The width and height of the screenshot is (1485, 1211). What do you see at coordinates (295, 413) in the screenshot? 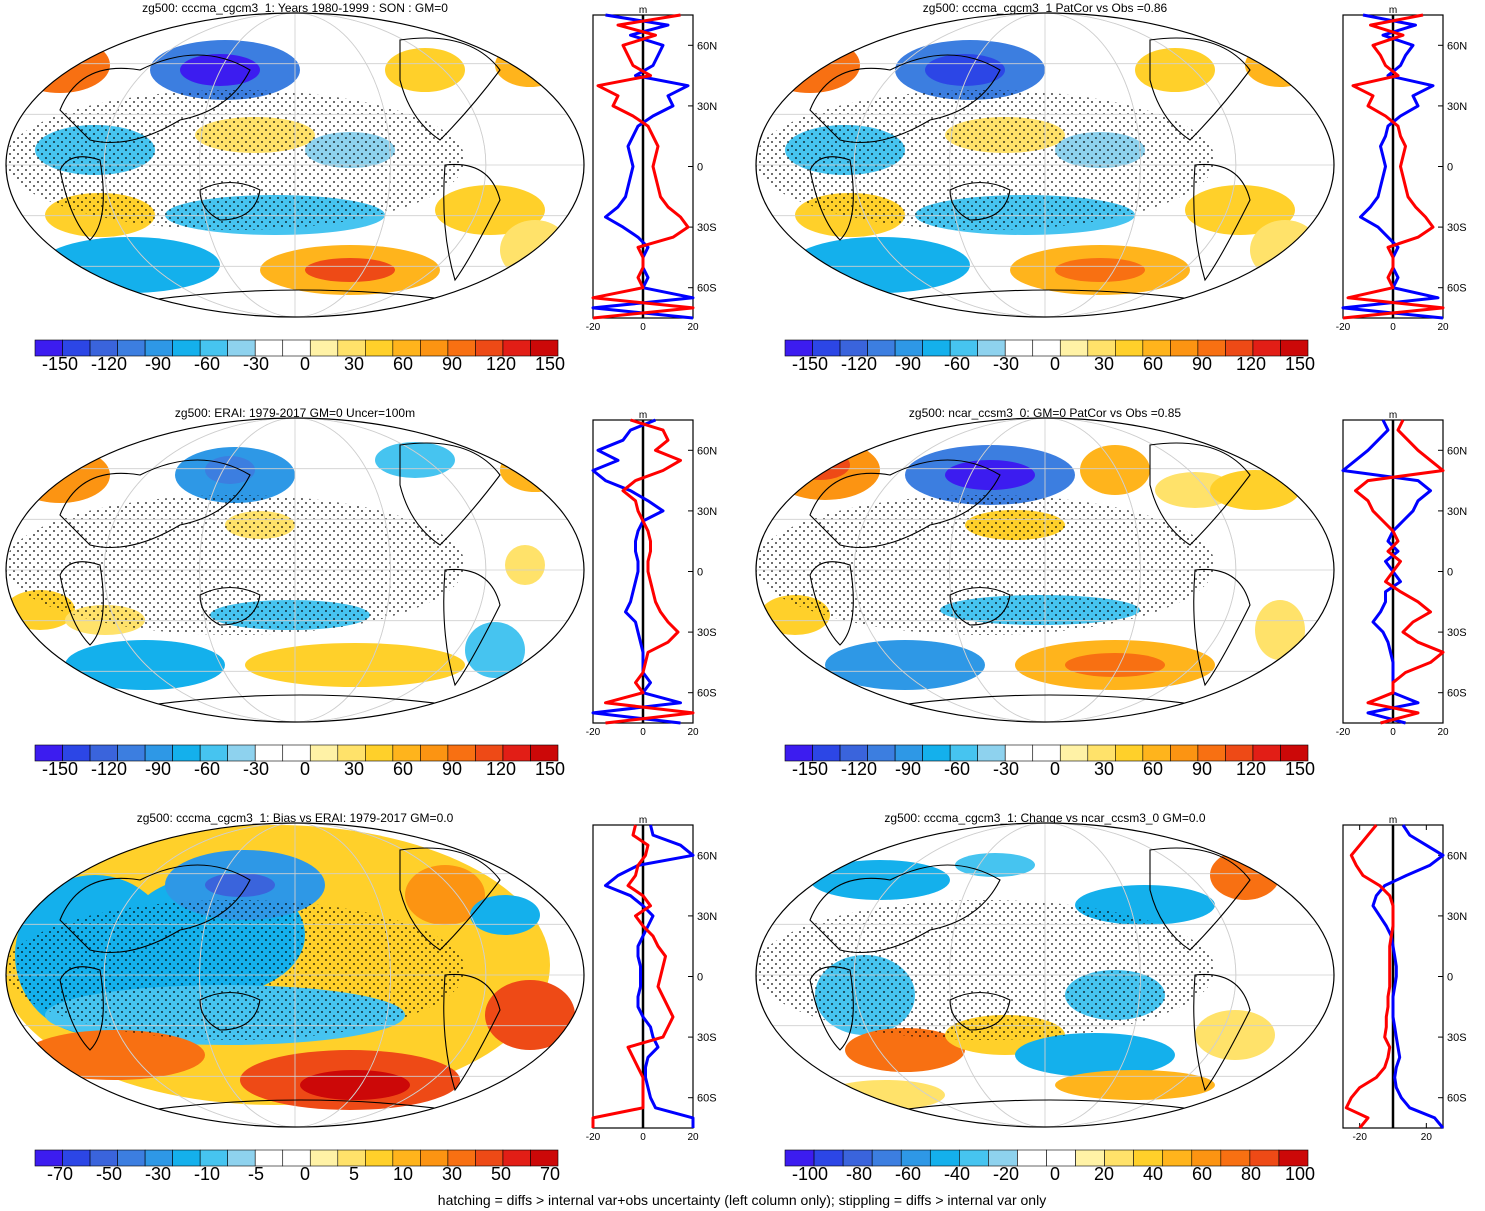
I see `panel-title: zg500: ERAI: 1979-2017 GM=0 Uncer=100m` at bounding box center [295, 413].